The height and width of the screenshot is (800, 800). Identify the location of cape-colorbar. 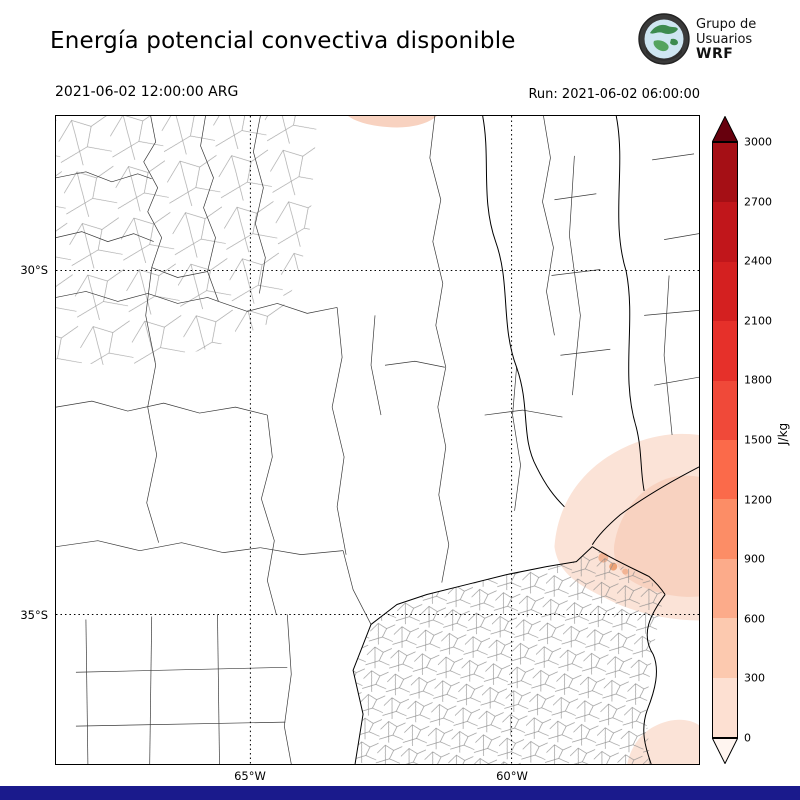
(725, 440).